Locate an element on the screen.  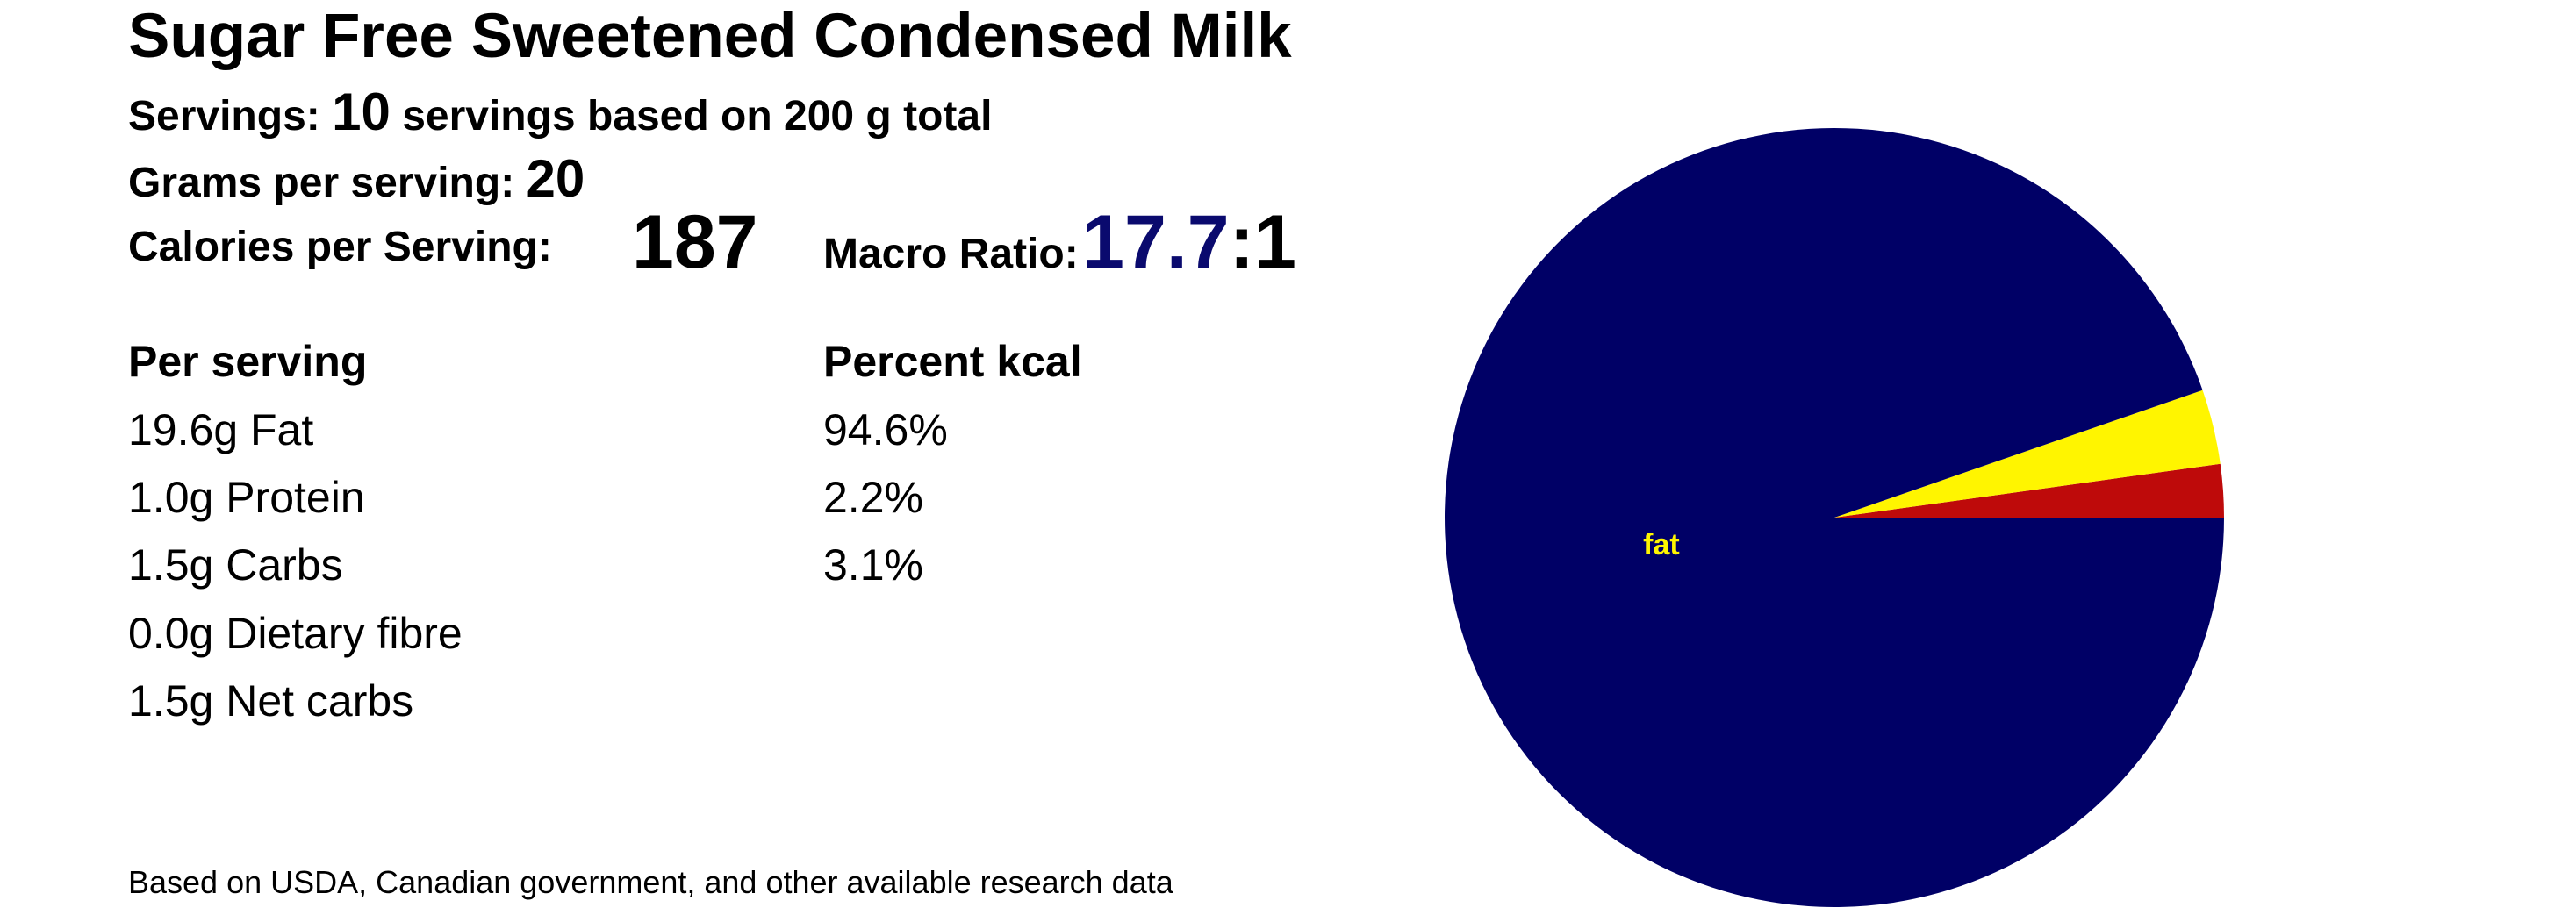
pie-slice-carbs is located at coordinates (2028, 454).